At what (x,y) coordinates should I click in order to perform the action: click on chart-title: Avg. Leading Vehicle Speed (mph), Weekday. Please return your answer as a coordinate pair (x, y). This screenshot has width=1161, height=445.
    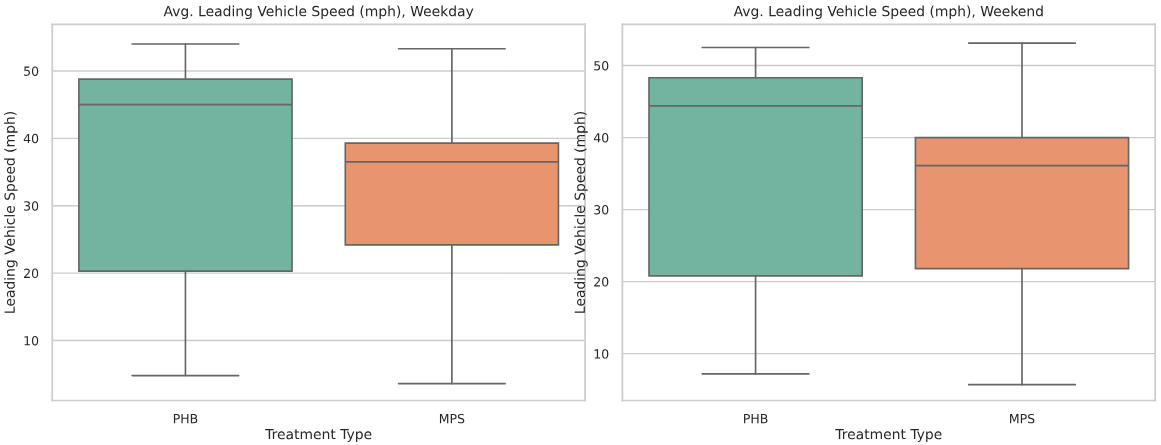
    Looking at the image, I should click on (318, 12).